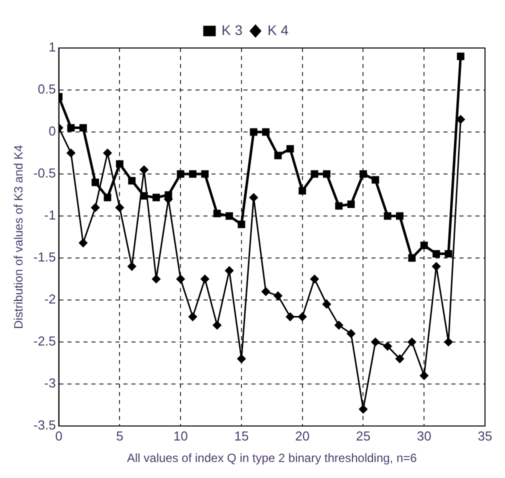 The height and width of the screenshot is (478, 505). Describe the element at coordinates (272, 458) in the screenshot. I see `x-axis-title: All values of index Q in type 2 binary thresholding, n=6` at that location.